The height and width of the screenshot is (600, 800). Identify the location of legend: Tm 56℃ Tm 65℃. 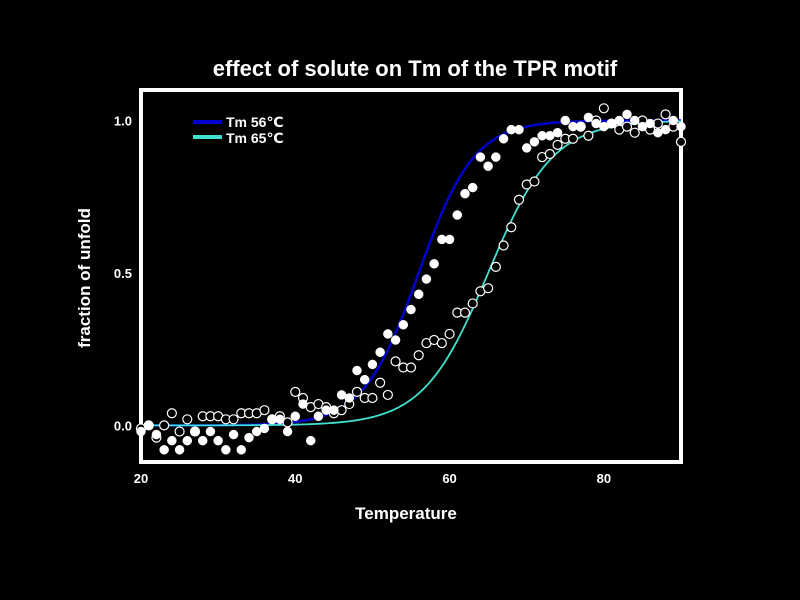
(238, 130).